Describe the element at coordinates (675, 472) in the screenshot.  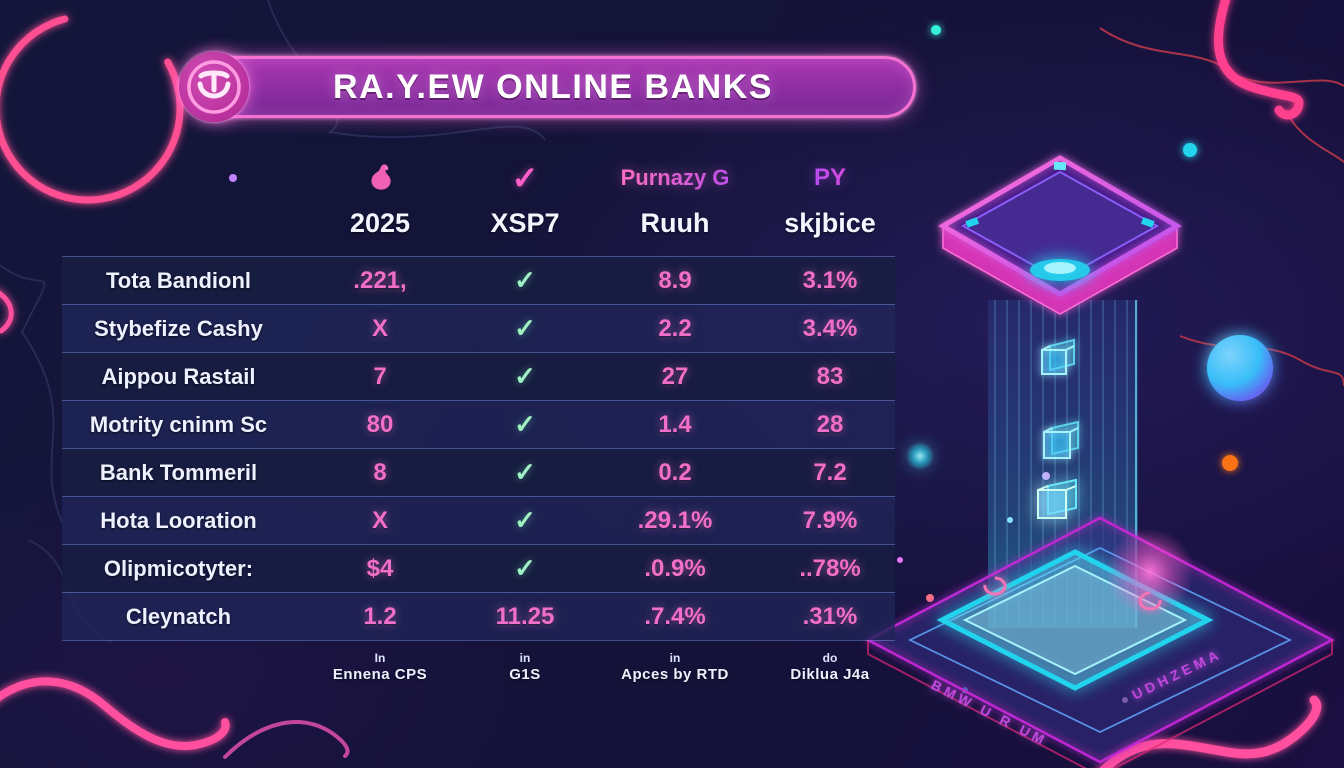
I see `value-cell: 0.2` at that location.